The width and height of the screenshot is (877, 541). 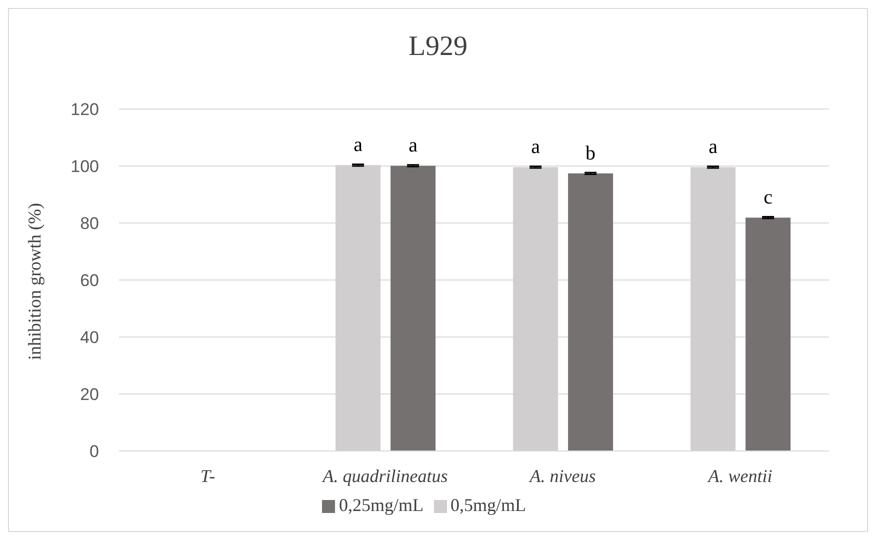 What do you see at coordinates (488, 505) in the screenshot?
I see `legend-label: 0,5mg/mL` at bounding box center [488, 505].